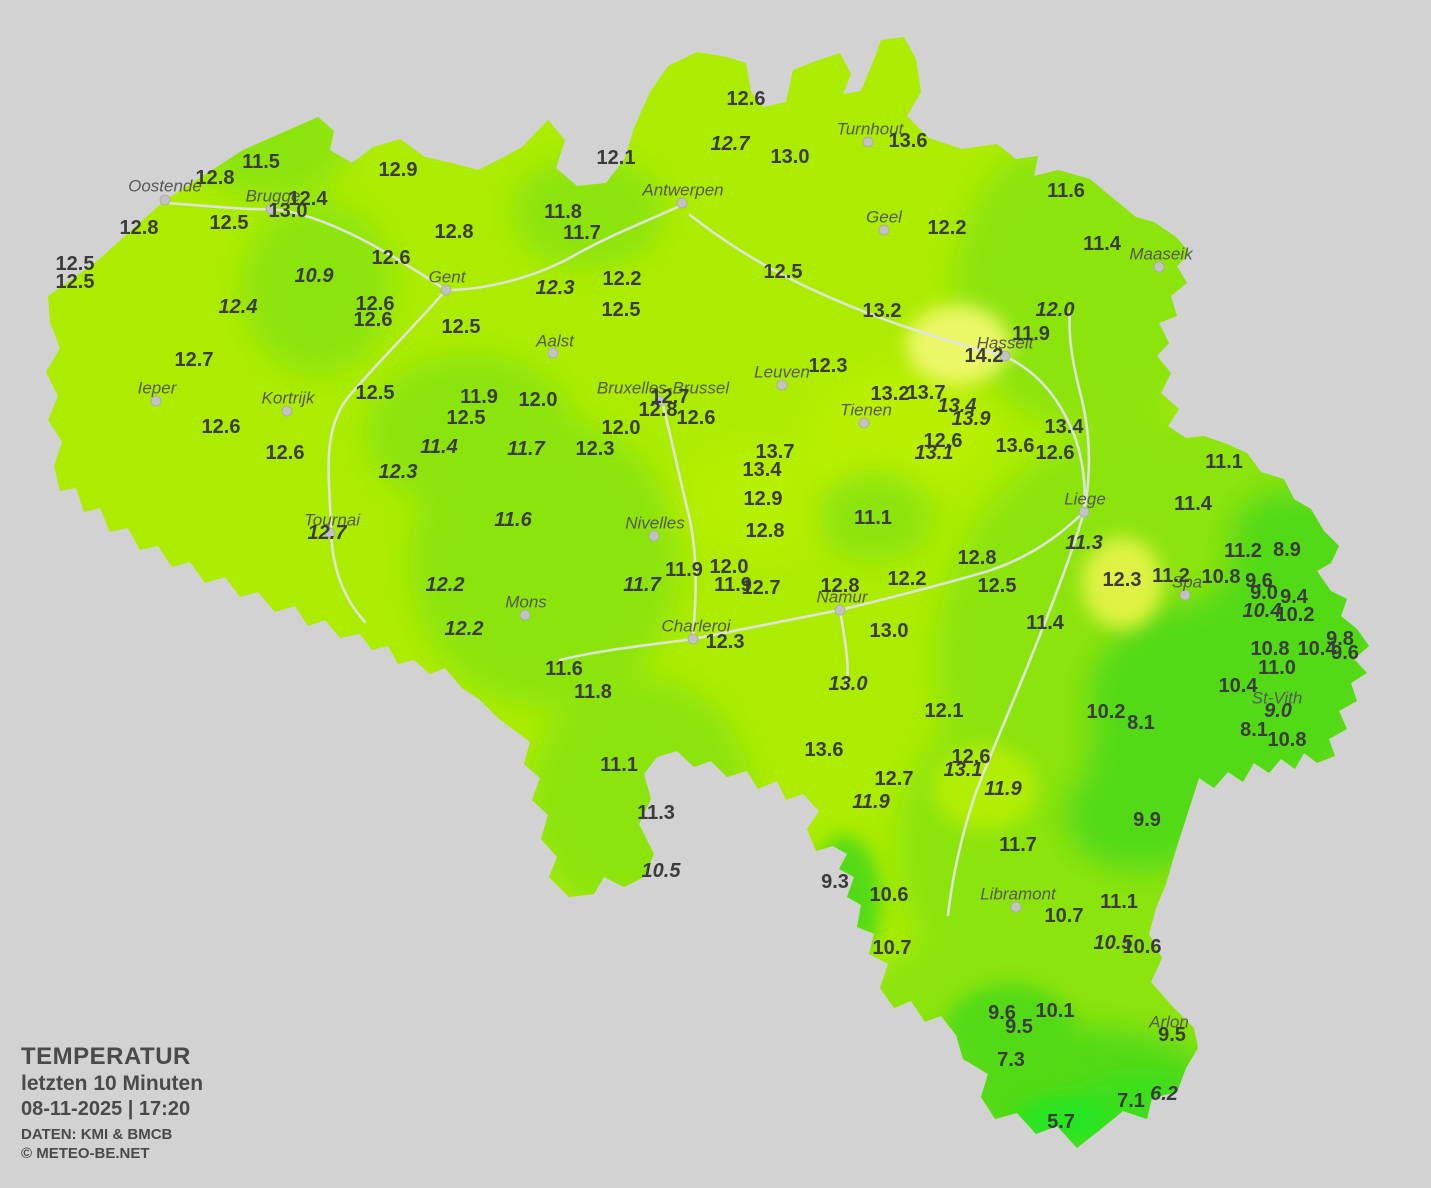 The width and height of the screenshot is (1431, 1188). What do you see at coordinates (1277, 698) in the screenshot?
I see `city-label: St-Vith` at bounding box center [1277, 698].